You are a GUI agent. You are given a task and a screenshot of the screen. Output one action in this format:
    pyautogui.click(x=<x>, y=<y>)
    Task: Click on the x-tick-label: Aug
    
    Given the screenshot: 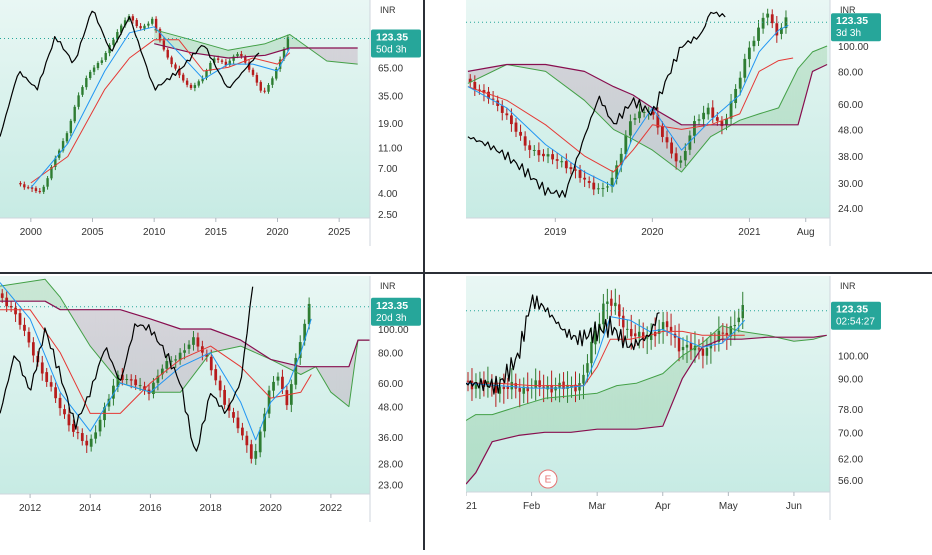 What is the action you would take?
    pyautogui.click(x=806, y=232)
    